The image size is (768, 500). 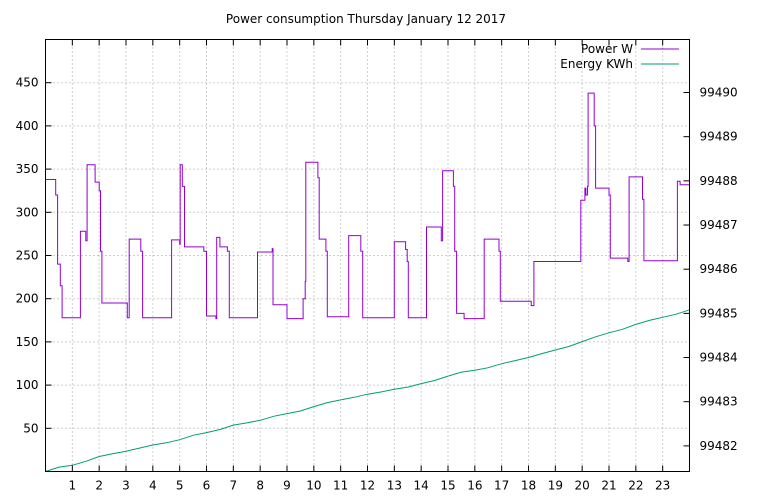 I want to click on x-tick-label: 18, so click(x=528, y=486).